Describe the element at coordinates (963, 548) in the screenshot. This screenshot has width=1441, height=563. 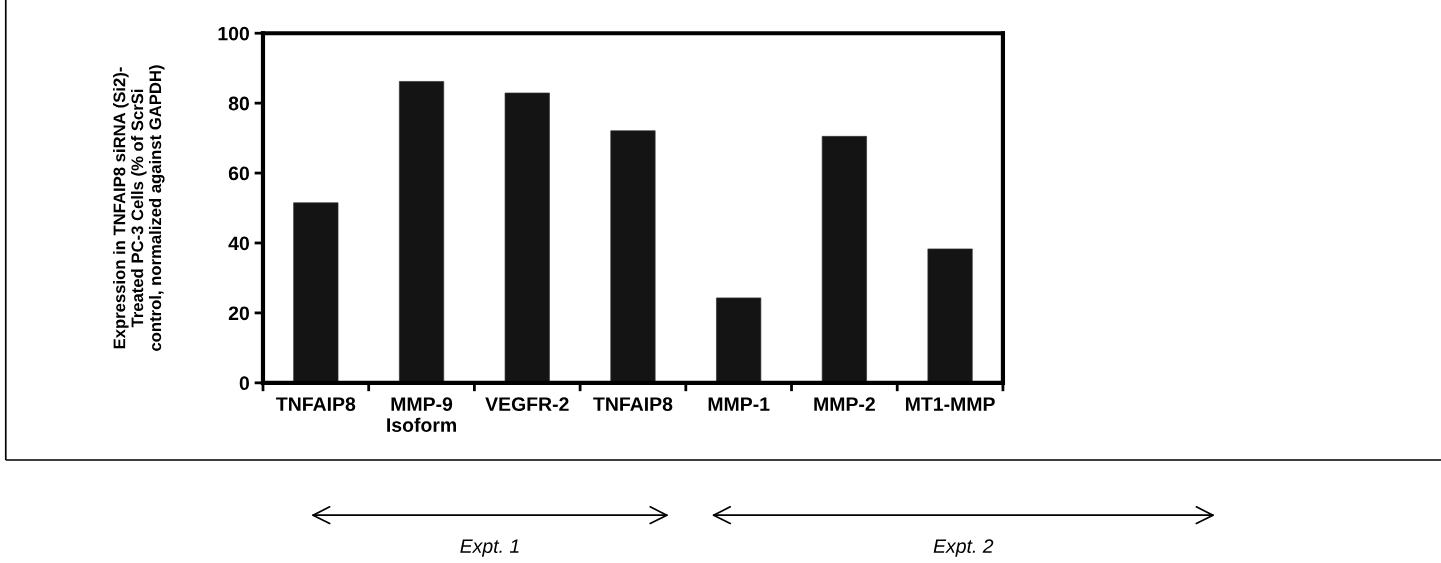
I see `text: Expt. 2` at that location.